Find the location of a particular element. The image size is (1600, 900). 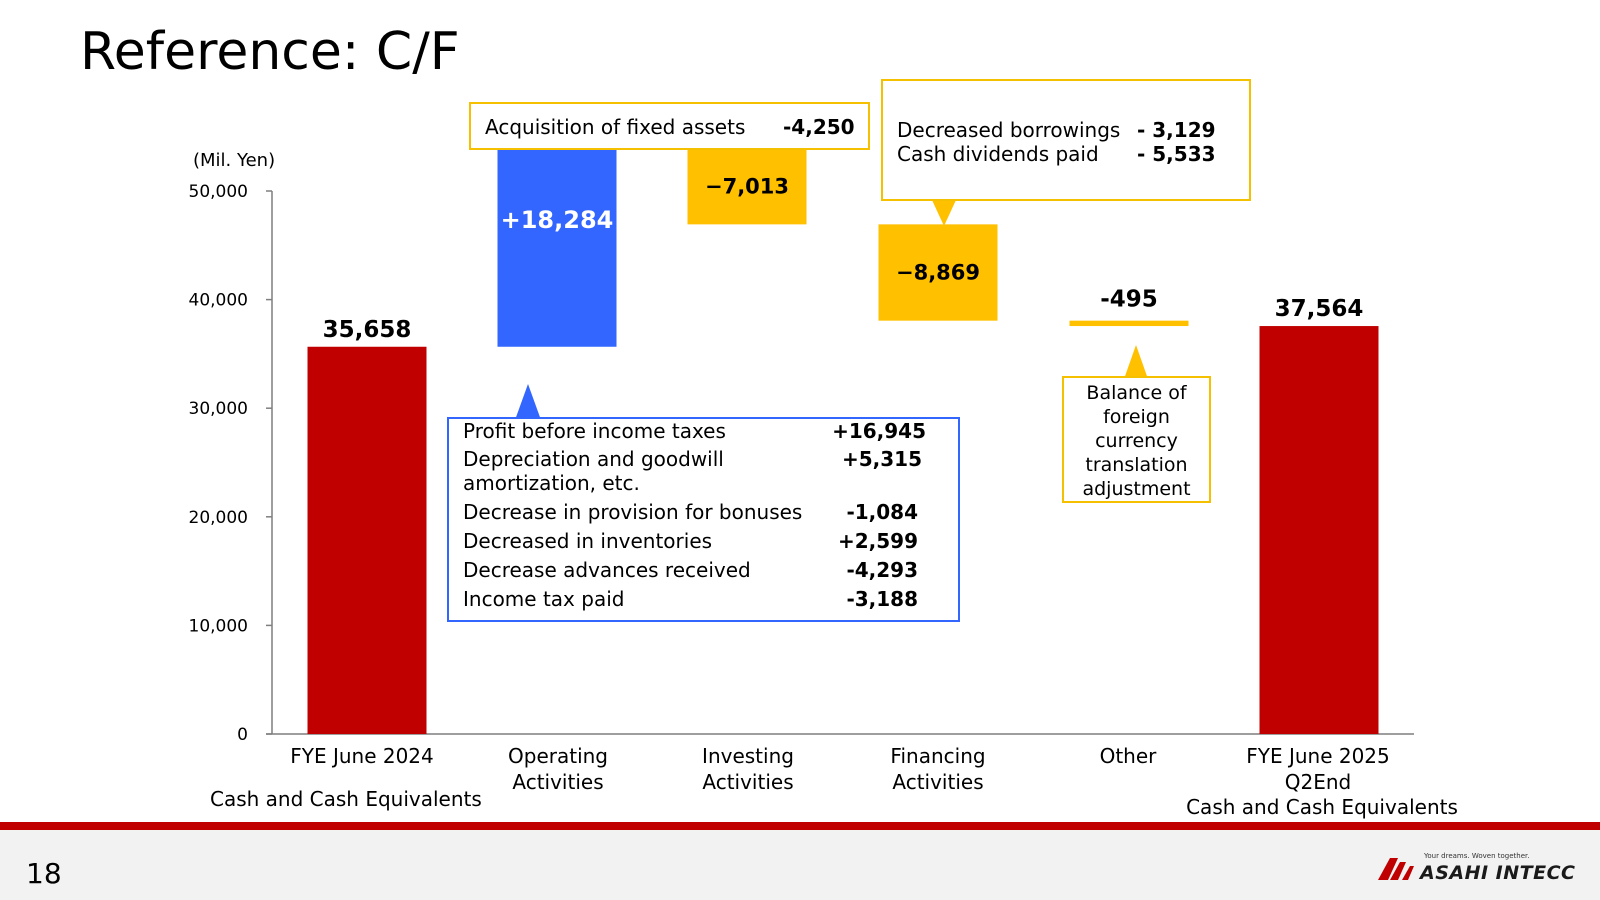

y-tick-label: 30,000 is located at coordinates (218, 409).